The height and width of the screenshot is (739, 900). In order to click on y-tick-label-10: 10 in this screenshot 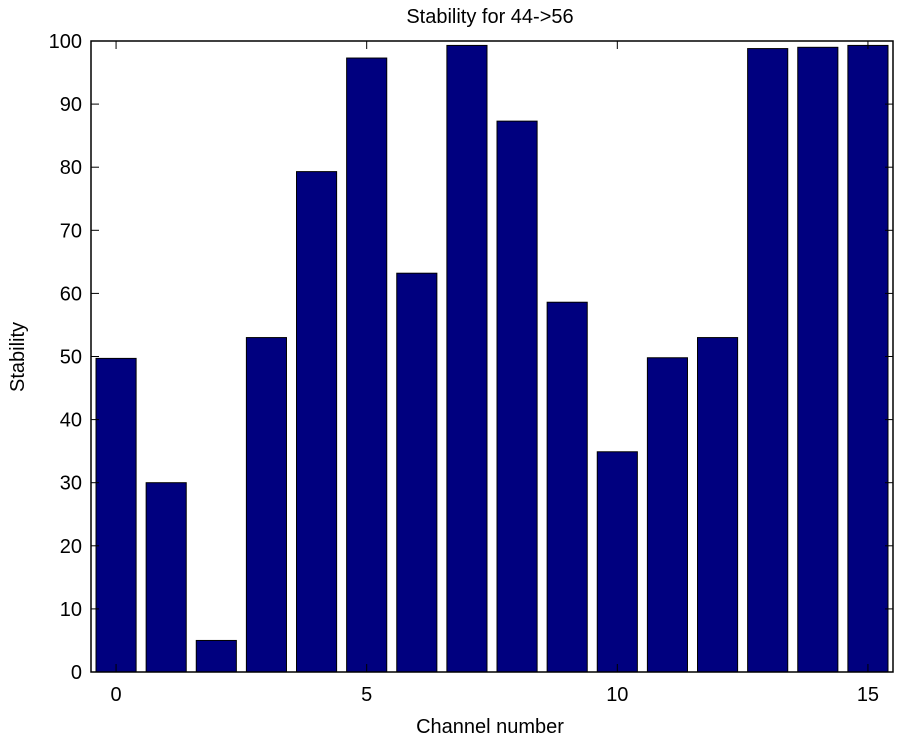, I will do `click(71, 610)`.